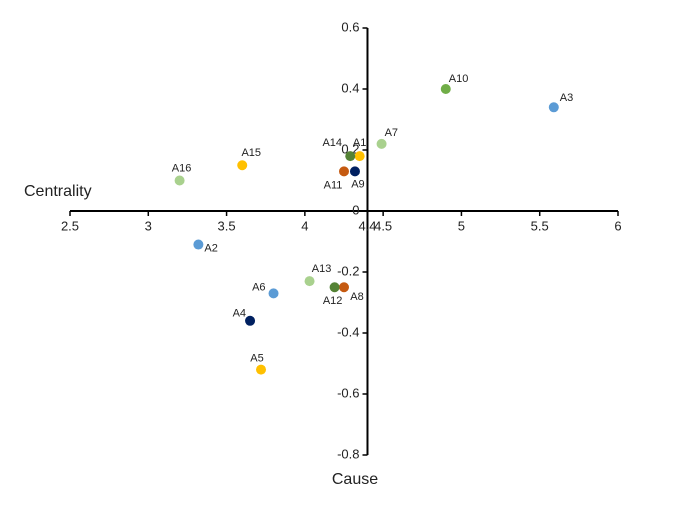 This screenshot has width=695, height=505. Describe the element at coordinates (359, 143) in the screenshot. I see `point-label: A1` at that location.